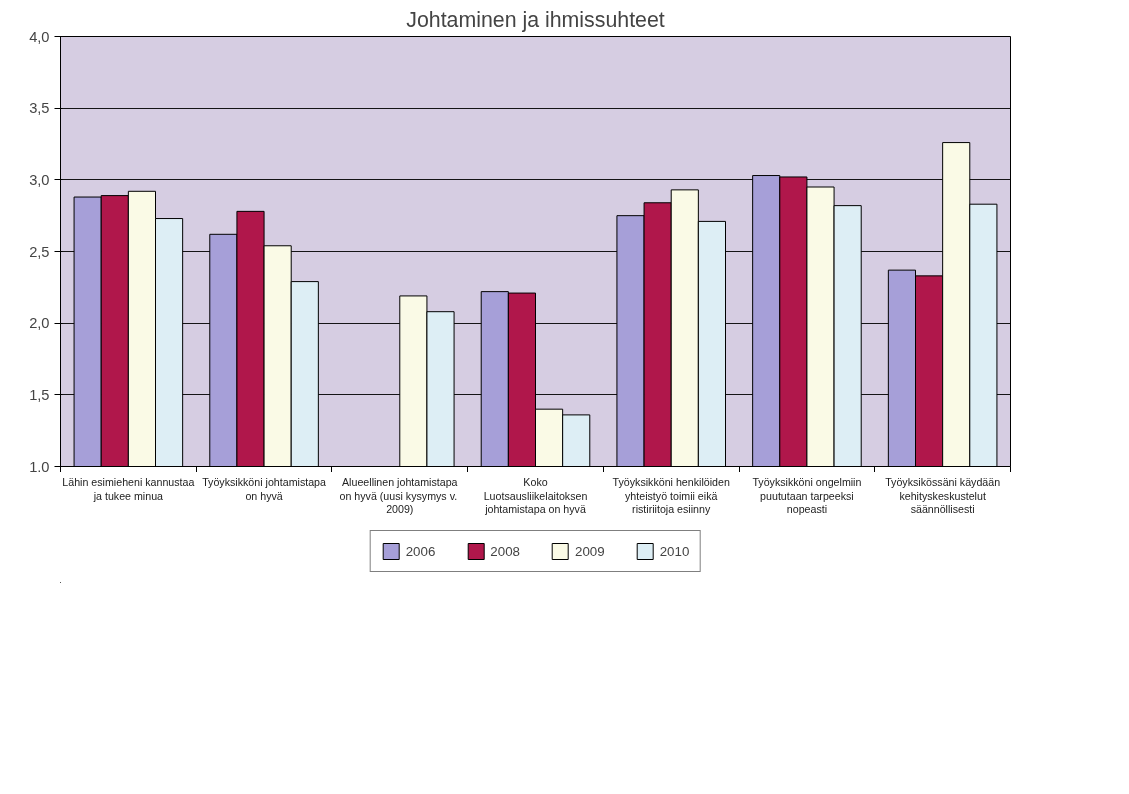 Image resolution: width=1129 pixels, height=794 pixels. Describe the element at coordinates (39, 36) in the screenshot. I see `y-tick-label: 4,0` at that location.